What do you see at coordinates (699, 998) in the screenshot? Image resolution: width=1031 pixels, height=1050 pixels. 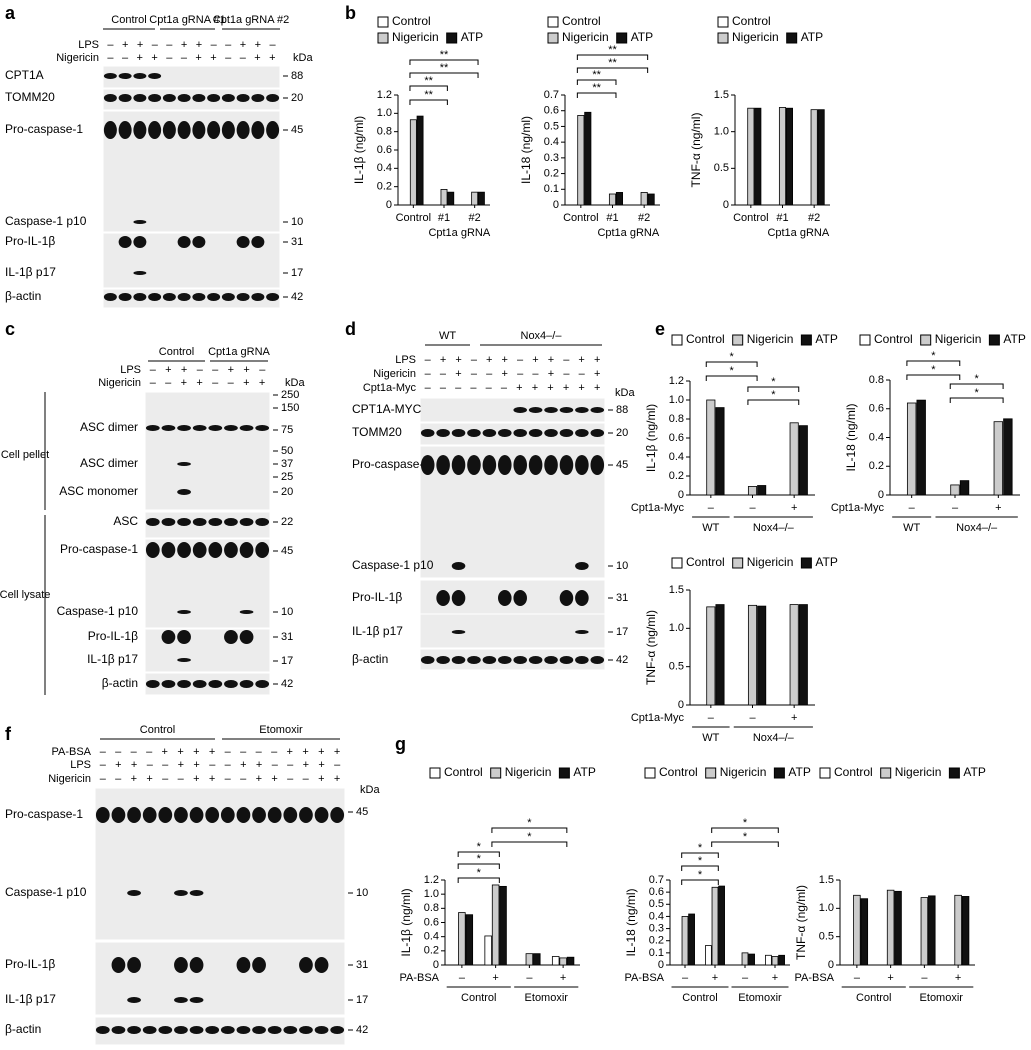 I see `group-label: Control` at bounding box center [699, 998].